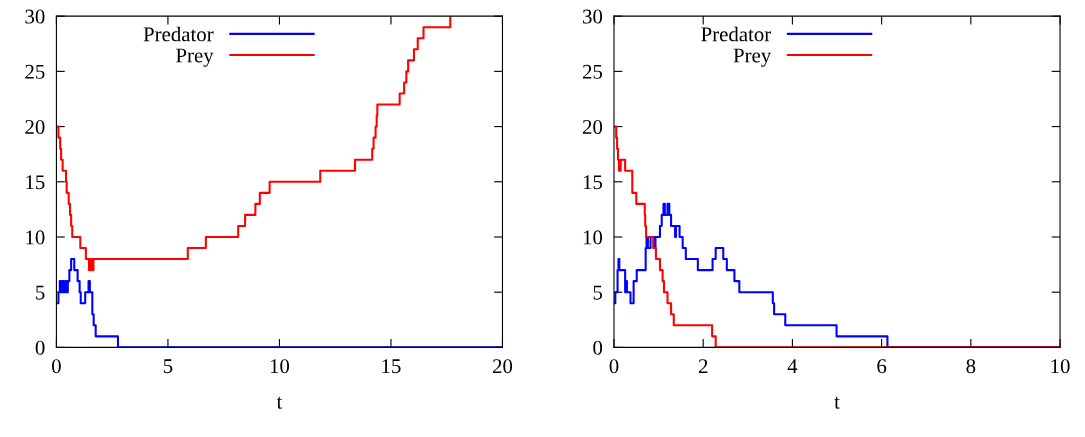  I want to click on x-tick-label: 2, so click(703, 366).